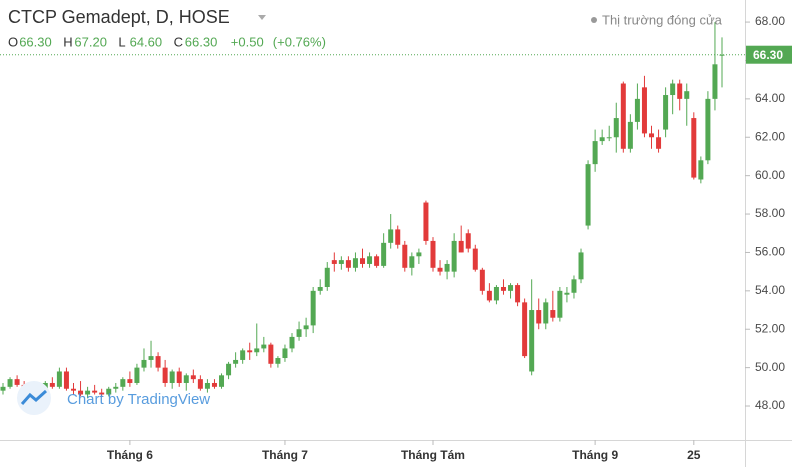 Image resolution: width=792 pixels, height=467 pixels. Describe the element at coordinates (119, 17) in the screenshot. I see `chart-title: CTCP Gemadept, D, HOSE` at that location.